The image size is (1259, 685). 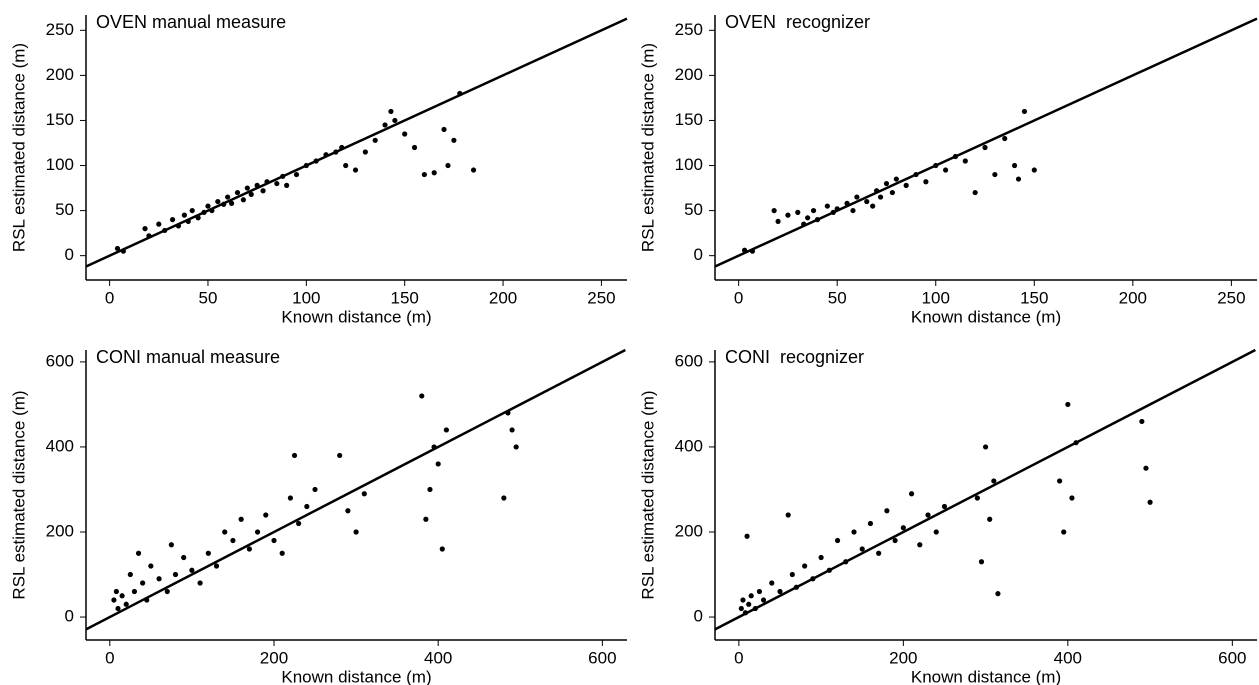 I want to click on y-tick-label: 250, so click(x=60, y=29).